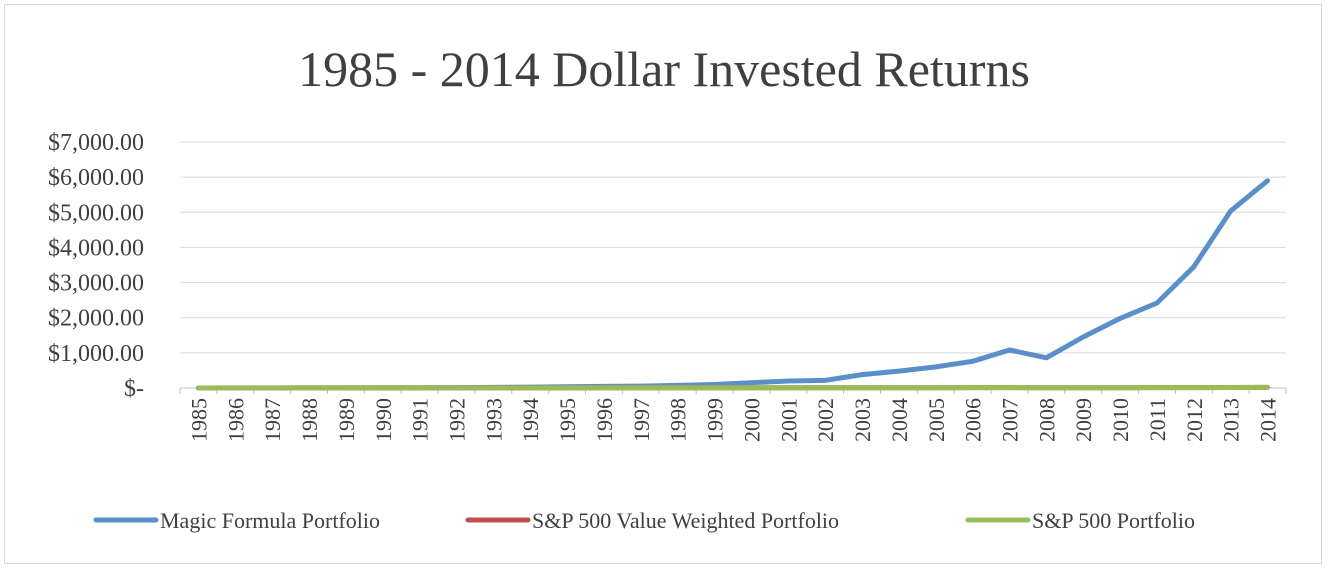 Image resolution: width=1328 pixels, height=570 pixels. What do you see at coordinates (664, 69) in the screenshot?
I see `chart-title: 1985 - 2014 Dollar Invested Returns` at bounding box center [664, 69].